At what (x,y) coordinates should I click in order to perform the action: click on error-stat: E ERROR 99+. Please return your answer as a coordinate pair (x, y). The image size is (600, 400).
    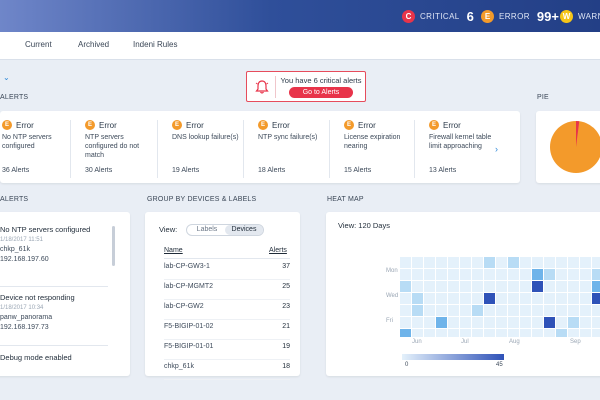
    Looking at the image, I should click on (520, 16).